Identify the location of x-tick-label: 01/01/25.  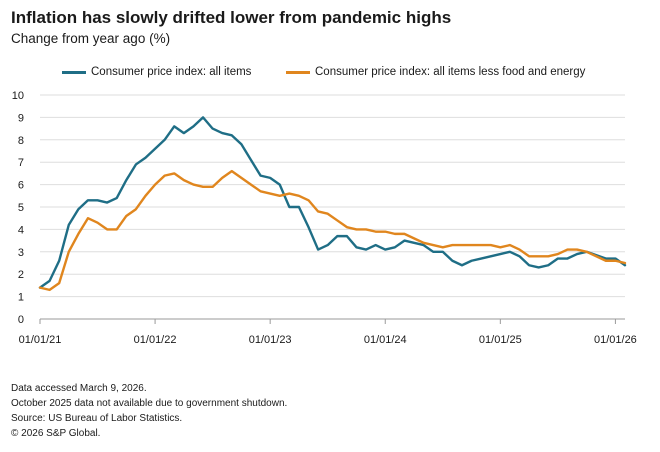
(500, 340).